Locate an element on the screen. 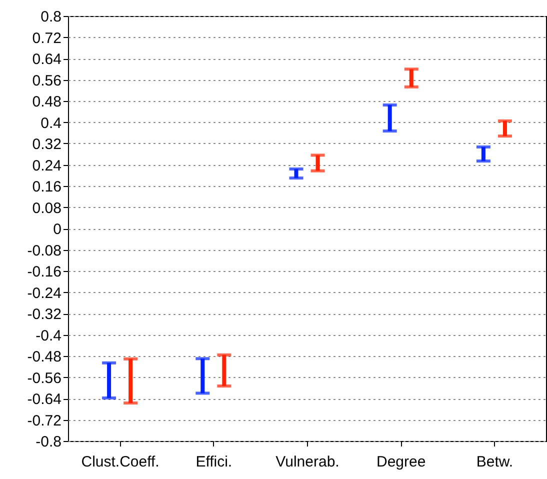 The height and width of the screenshot is (479, 547). y-tick-label: 0.16 is located at coordinates (47, 187).